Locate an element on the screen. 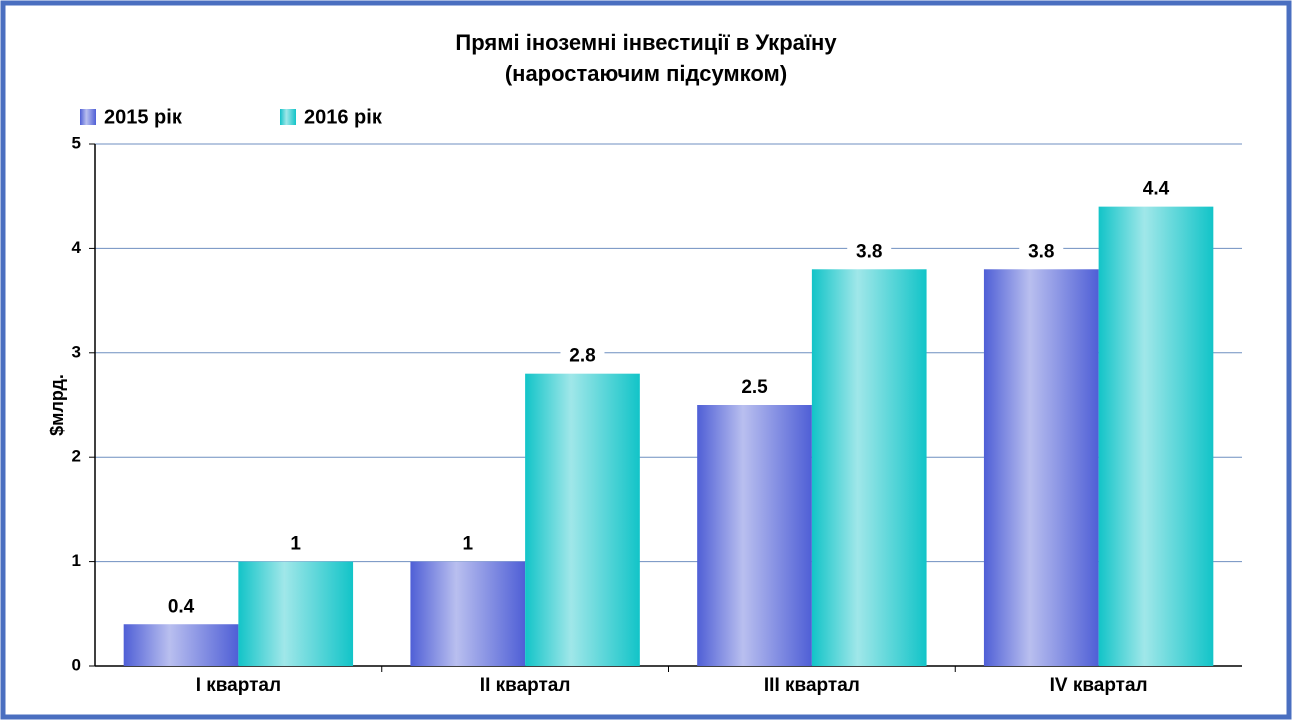 Image resolution: width=1292 pixels, height=720 pixels. legend-label: 2015 рік is located at coordinates (143, 117).